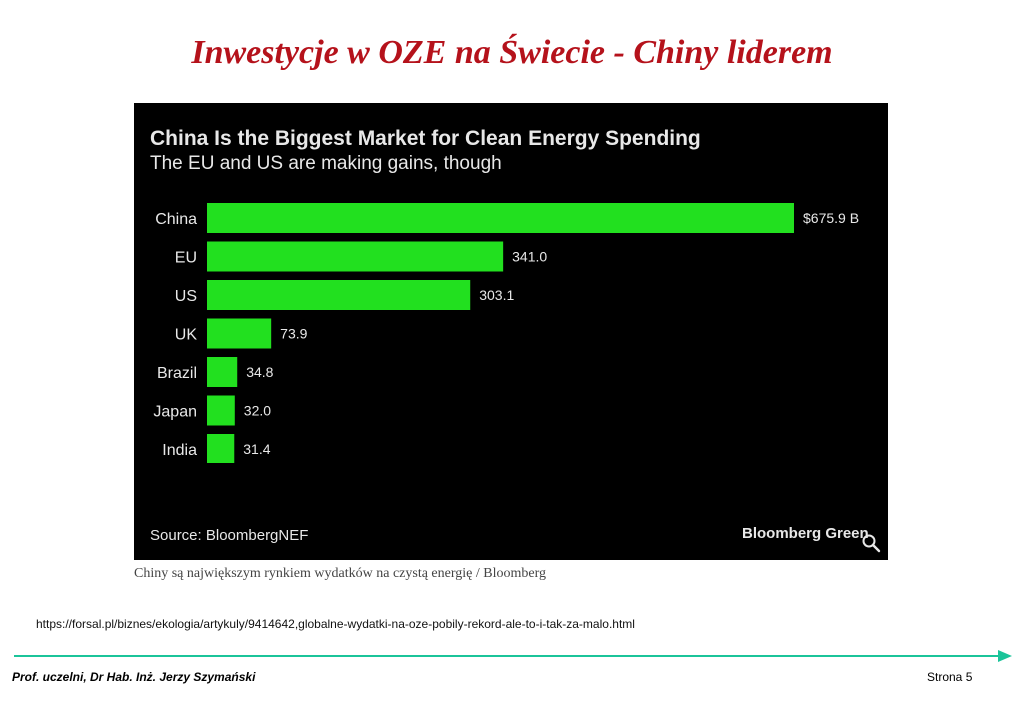  I want to click on chart-subtitle: The EU and US are making gains, though, so click(326, 163).